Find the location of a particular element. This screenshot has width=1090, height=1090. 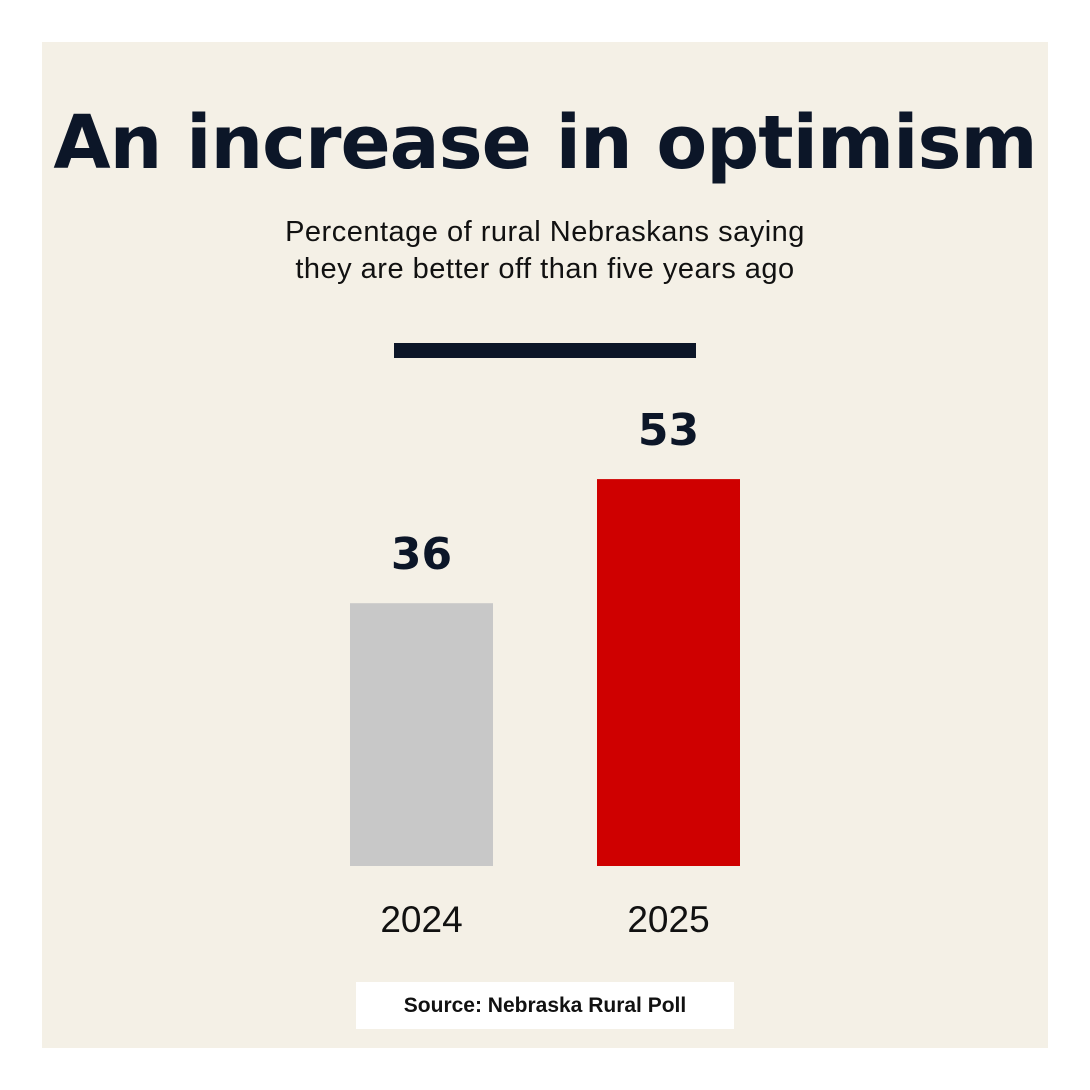

source-text: Source: Nebraska Rural Poll is located at coordinates (545, 1005).